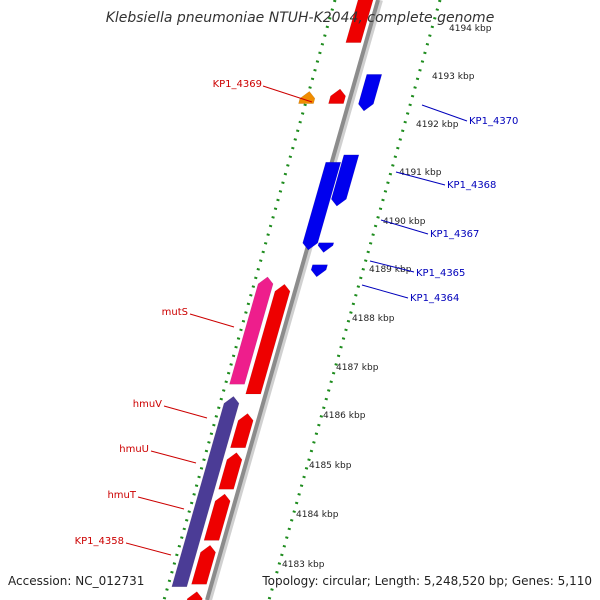 This screenshot has width=600, height=600. What do you see at coordinates (390, 270) in the screenshot?
I see `kbp-label: 4189 kbp` at bounding box center [390, 270].